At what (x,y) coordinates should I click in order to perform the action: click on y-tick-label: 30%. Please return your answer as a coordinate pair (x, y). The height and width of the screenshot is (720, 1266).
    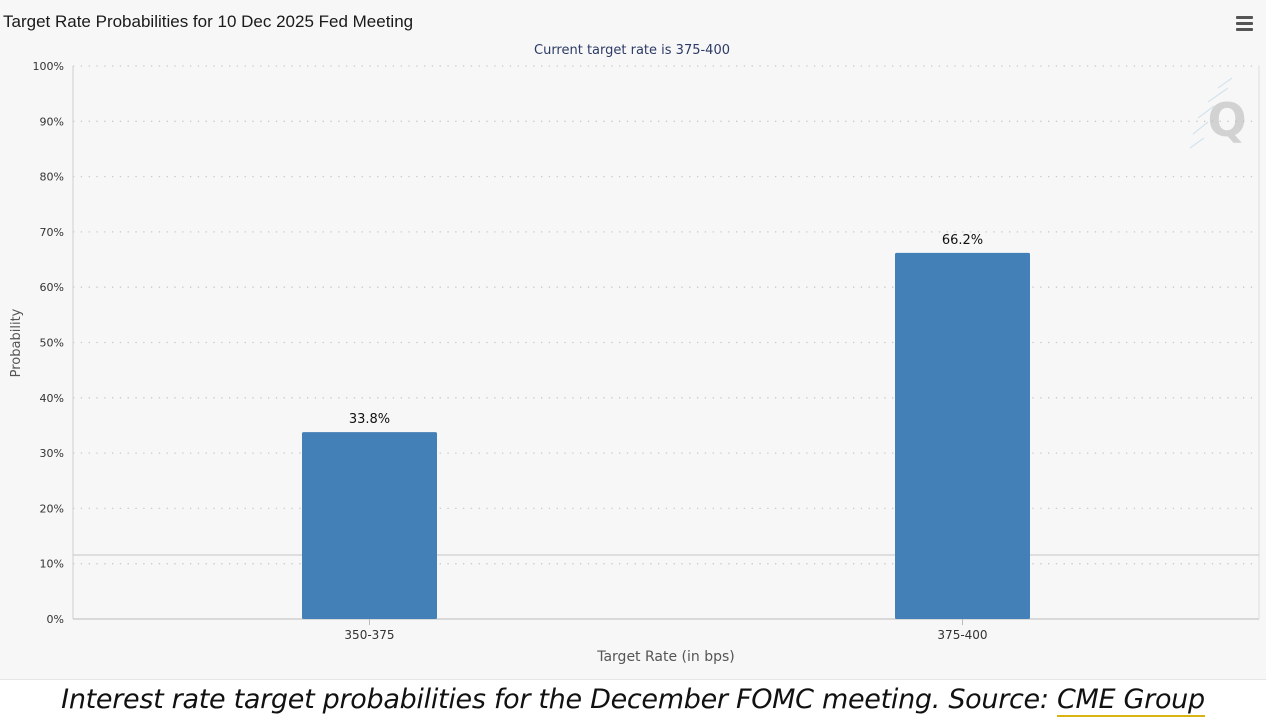
    Looking at the image, I should click on (52, 453).